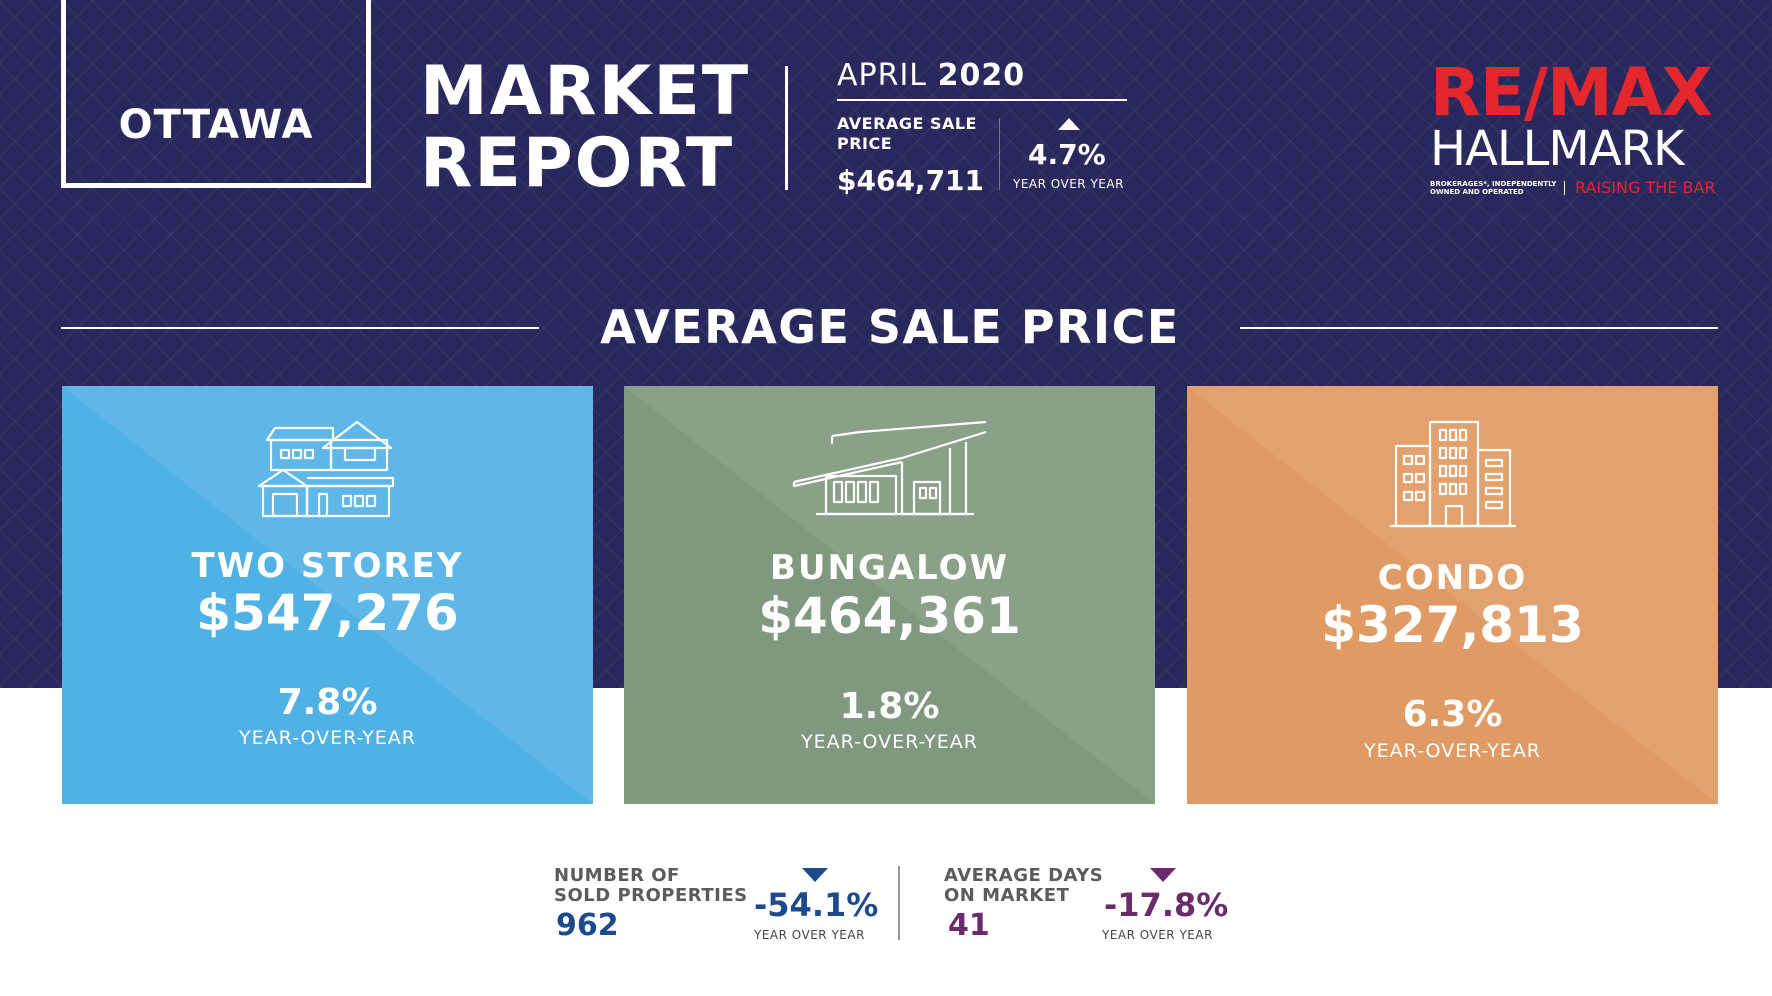  I want to click on period-rule, so click(982, 100).